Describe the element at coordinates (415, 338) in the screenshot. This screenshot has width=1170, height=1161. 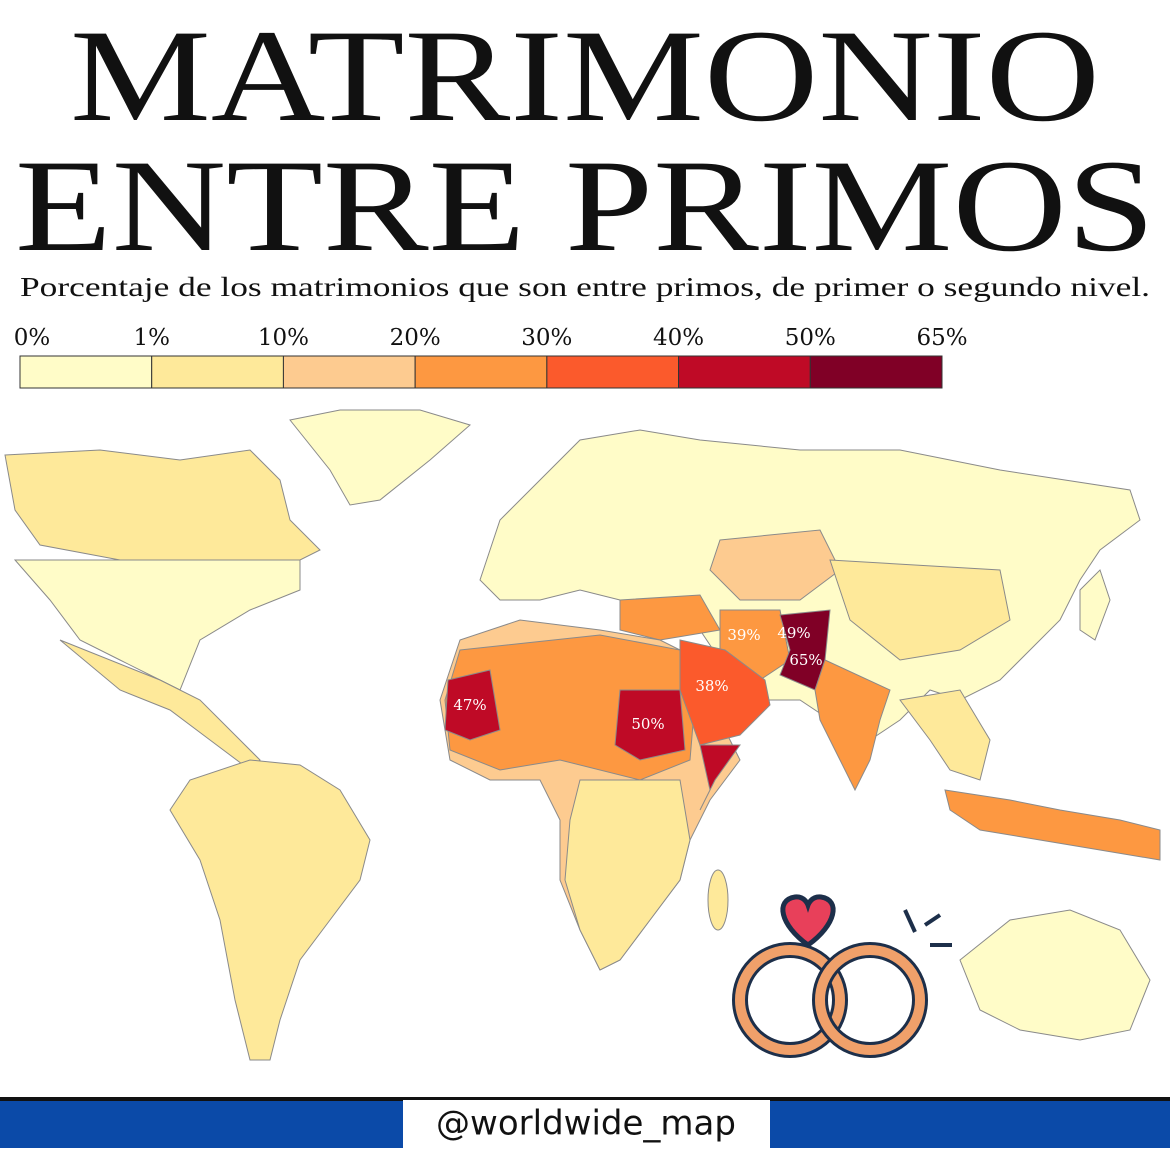
I see `legend-label: 20%` at that location.